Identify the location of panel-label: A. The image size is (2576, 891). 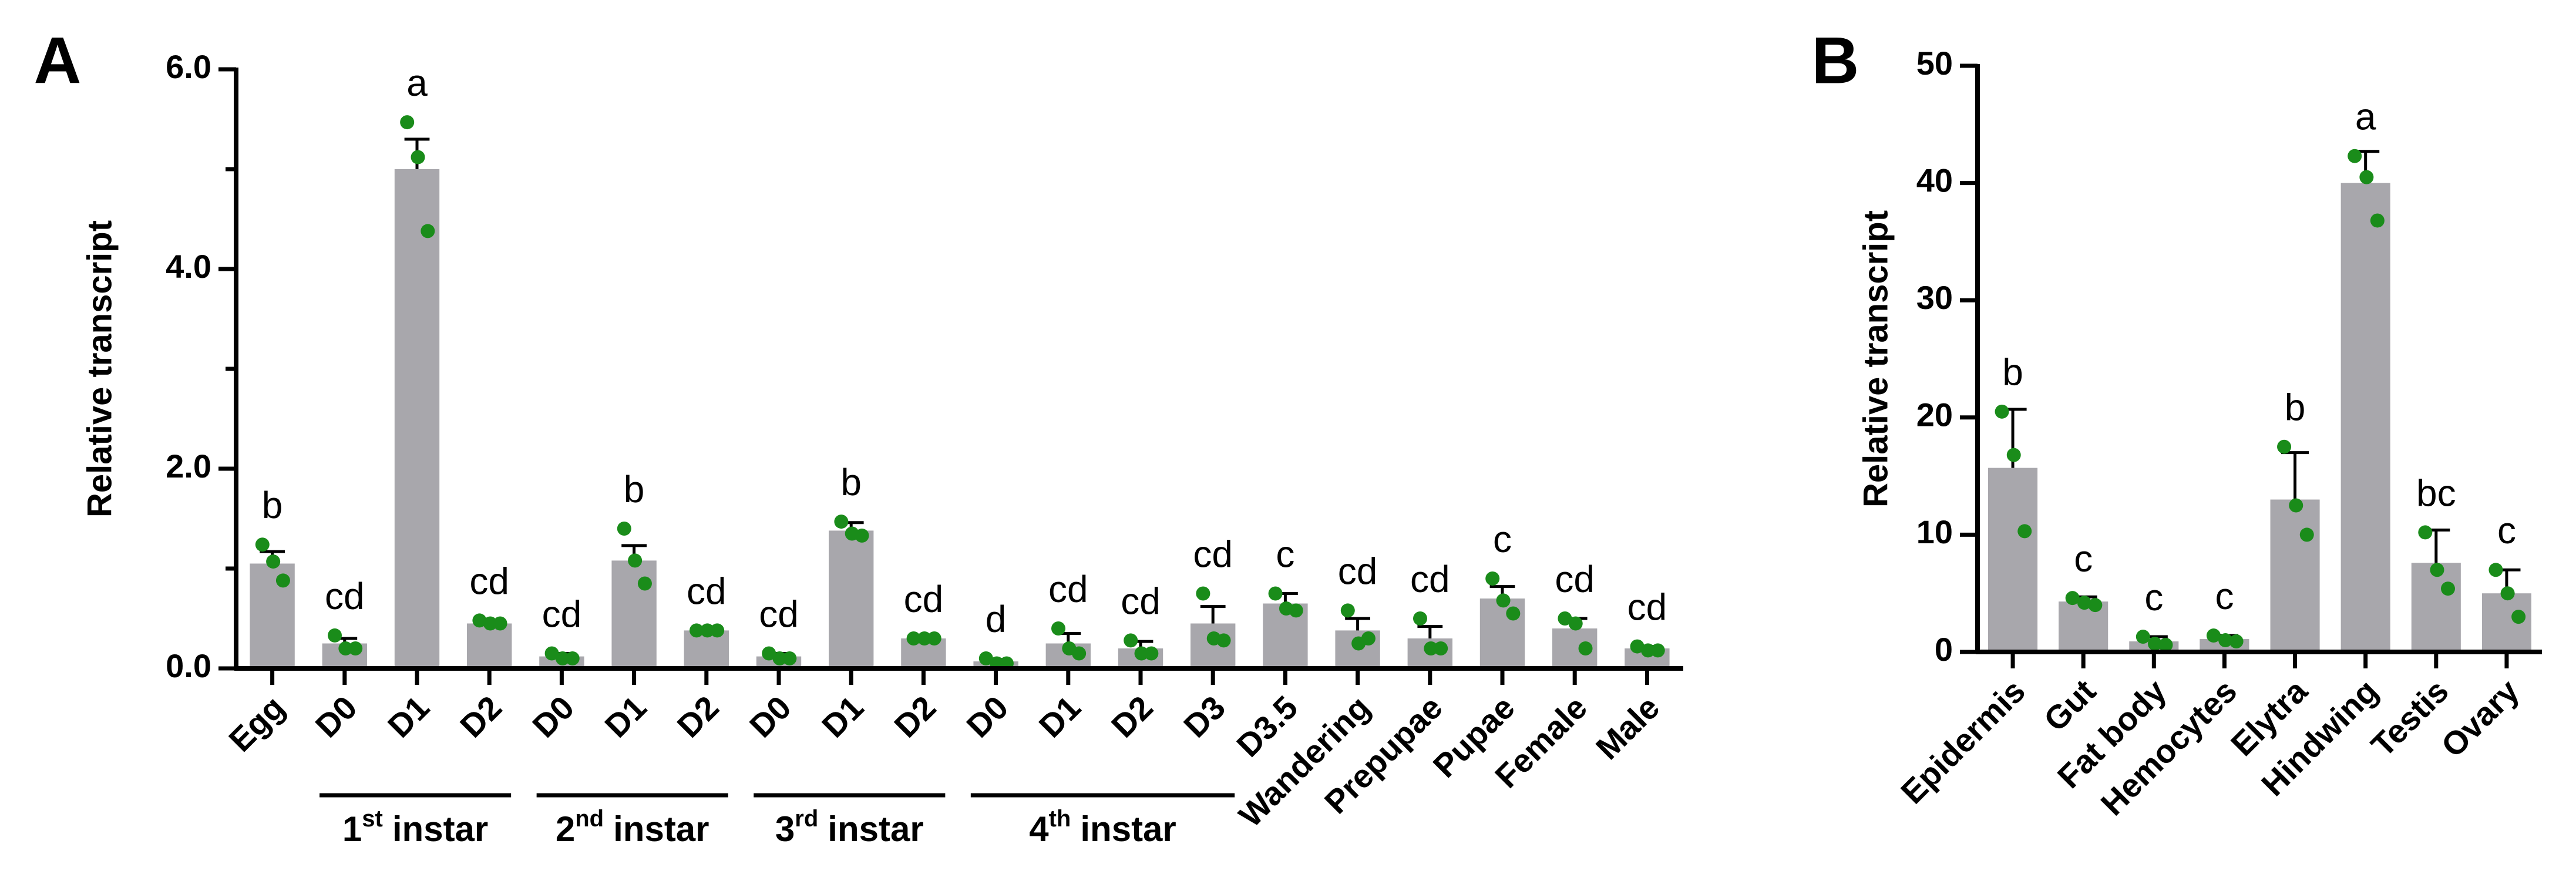
(58, 60).